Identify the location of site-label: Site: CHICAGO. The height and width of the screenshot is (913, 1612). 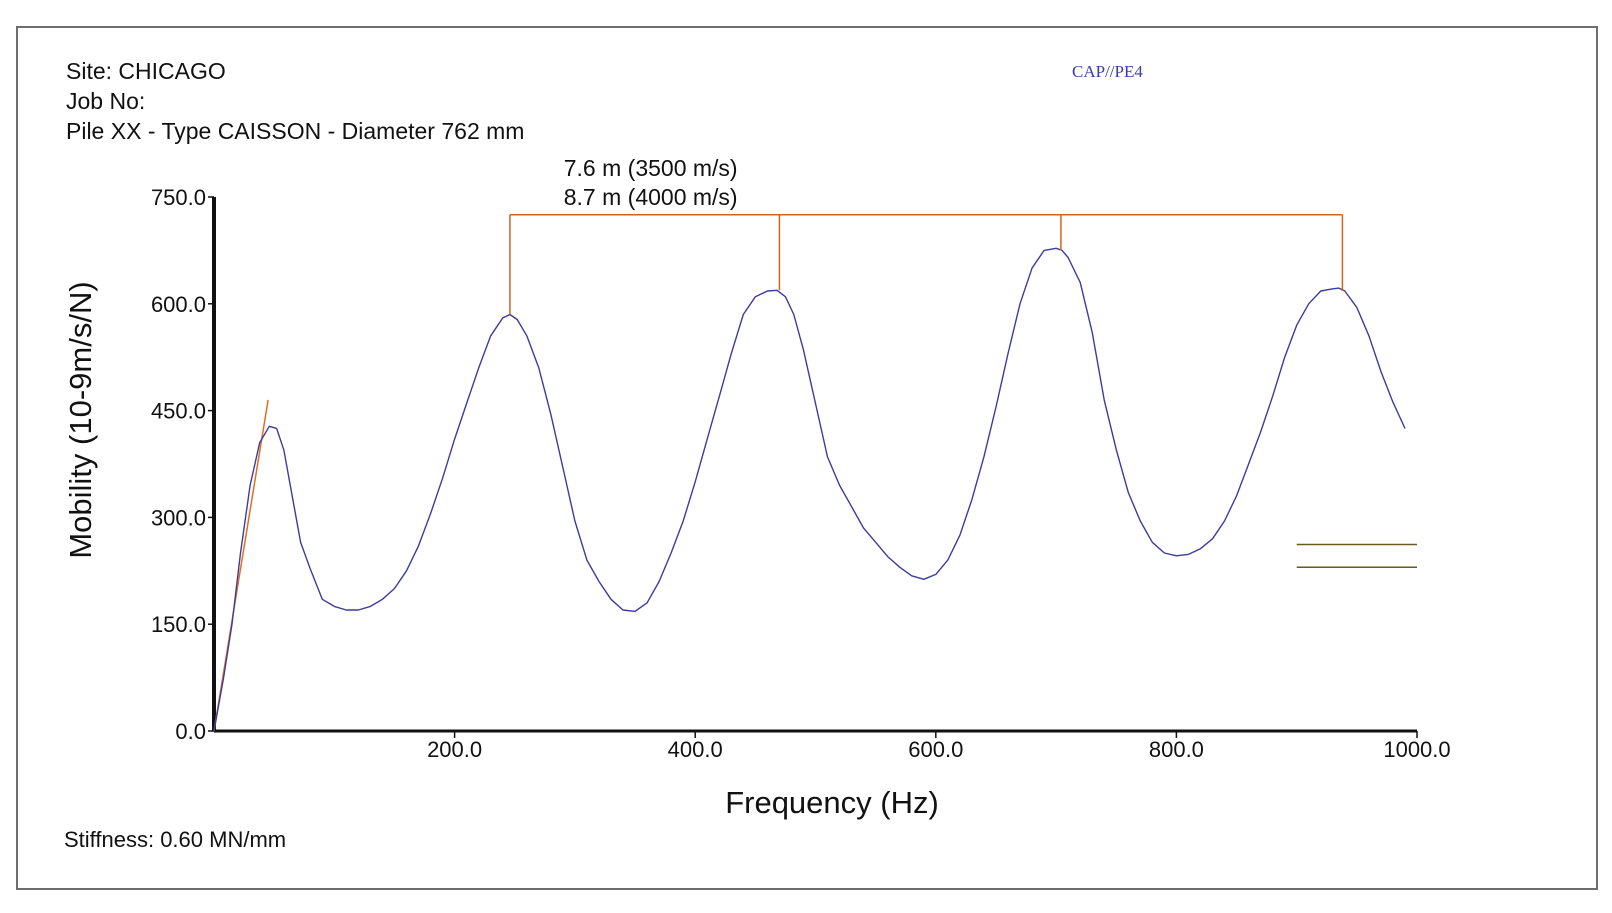
(146, 71).